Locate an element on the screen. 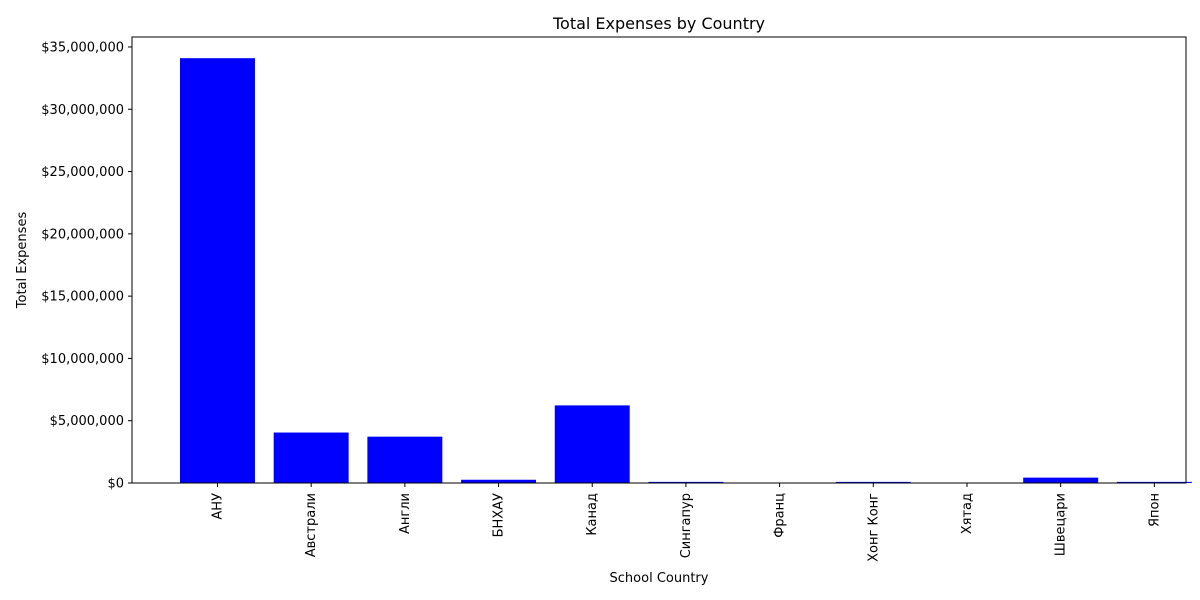 The image size is (1200, 600). y-tick-label-2: $10,000,000 is located at coordinates (82, 359).